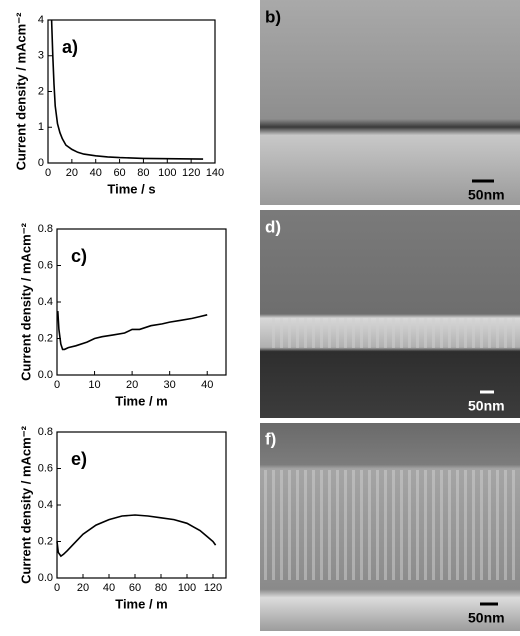 The image size is (520, 636). What do you see at coordinates (170, 385) in the screenshot?
I see `x-tick-label: 30` at bounding box center [170, 385].